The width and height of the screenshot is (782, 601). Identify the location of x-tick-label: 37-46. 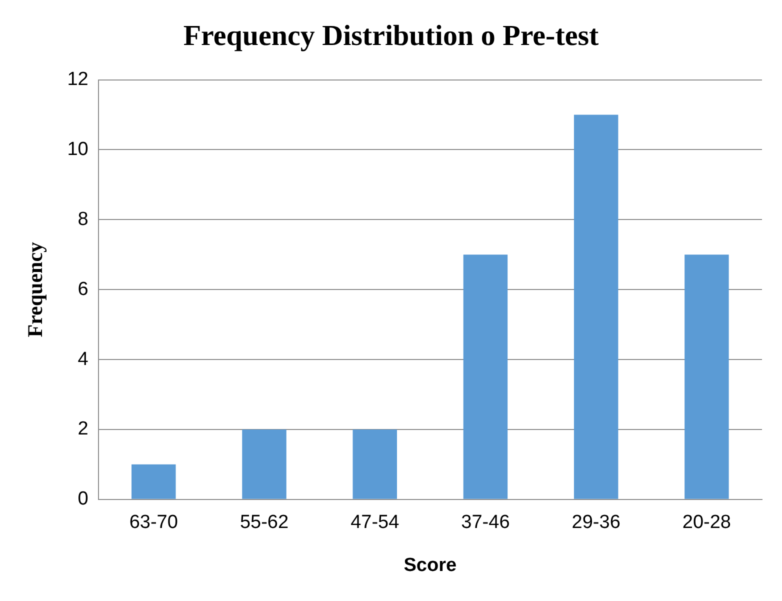
(485, 523).